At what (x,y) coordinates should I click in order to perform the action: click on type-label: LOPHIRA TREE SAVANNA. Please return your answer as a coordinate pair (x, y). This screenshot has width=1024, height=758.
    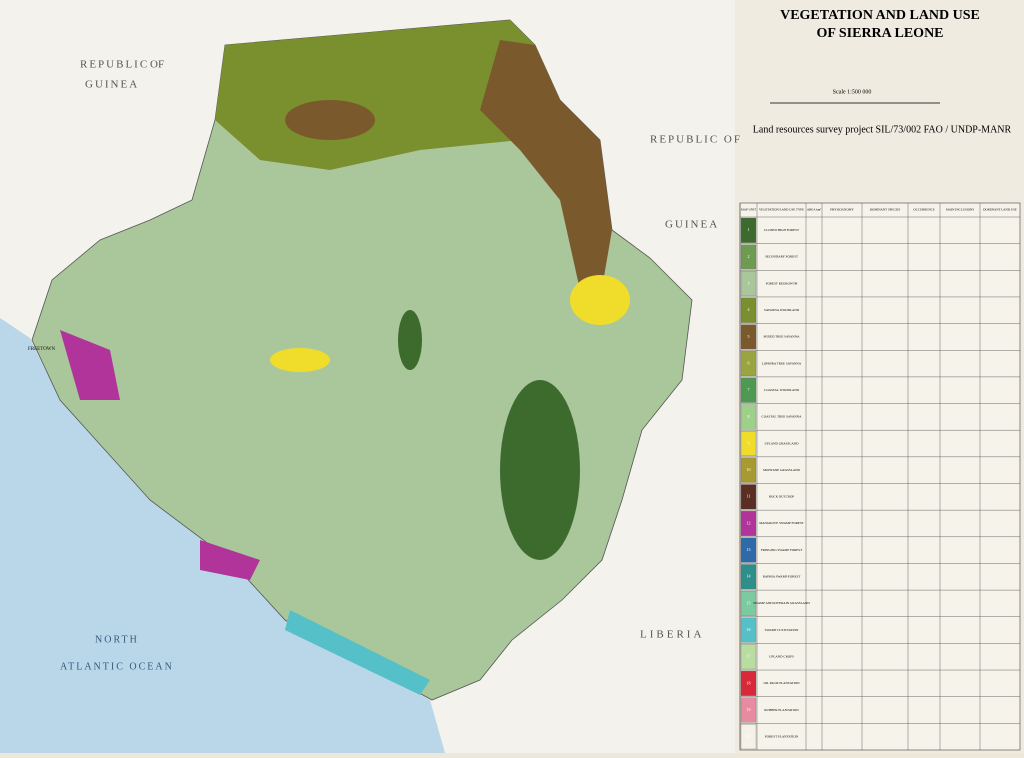
    Looking at the image, I should click on (782, 363).